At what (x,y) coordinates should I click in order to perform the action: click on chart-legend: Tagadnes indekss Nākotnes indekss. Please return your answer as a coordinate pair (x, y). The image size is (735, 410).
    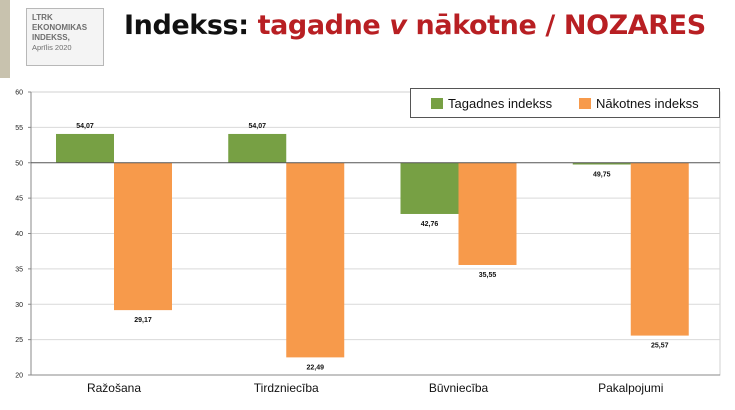
    Looking at the image, I should click on (565, 103).